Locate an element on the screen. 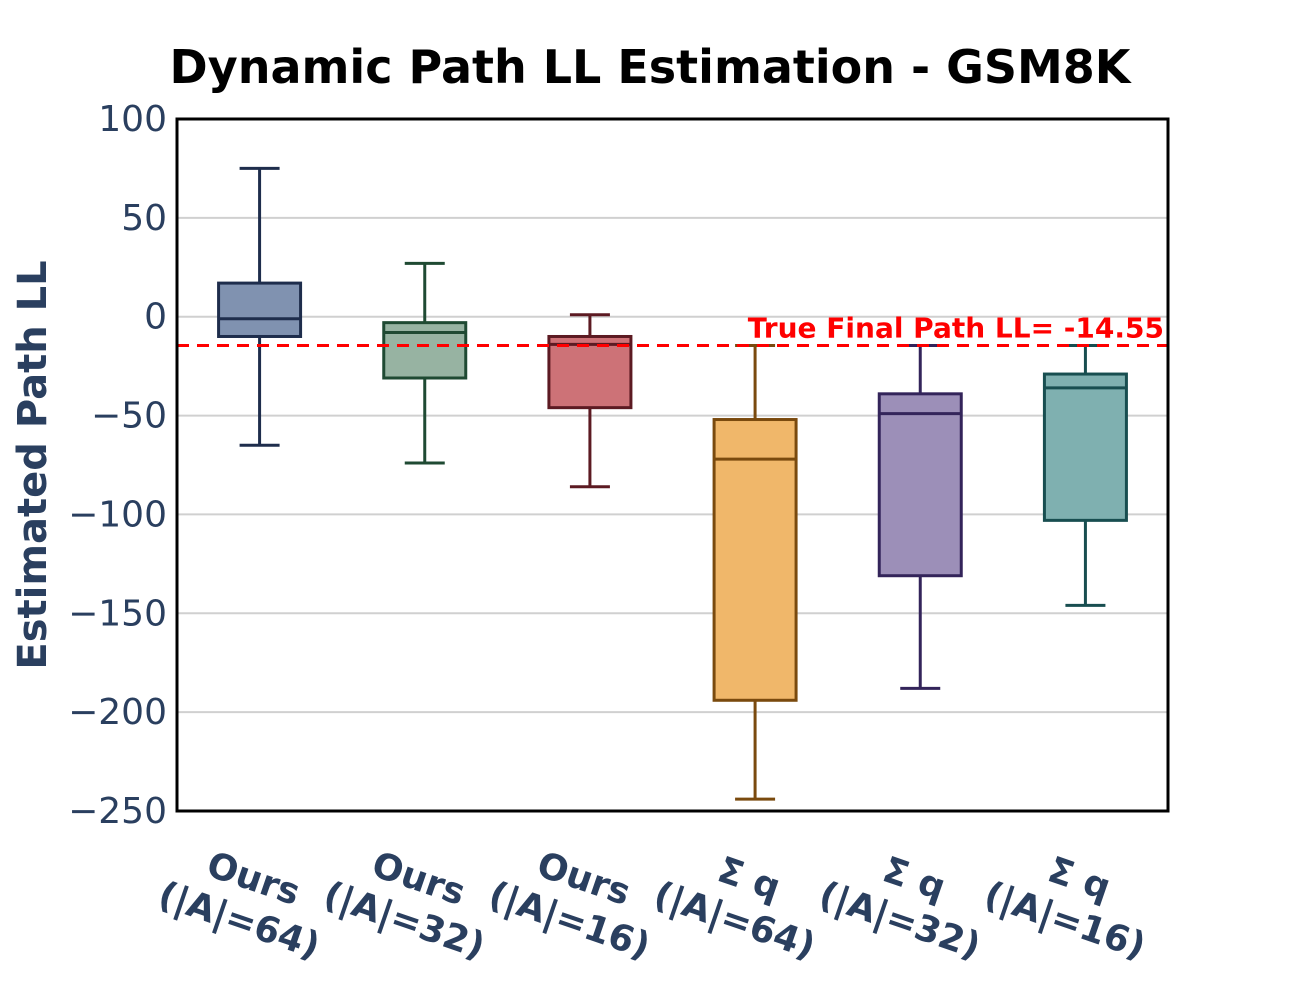 The image size is (1300, 1000). y-tick-label: 0 is located at coordinates (155, 317).